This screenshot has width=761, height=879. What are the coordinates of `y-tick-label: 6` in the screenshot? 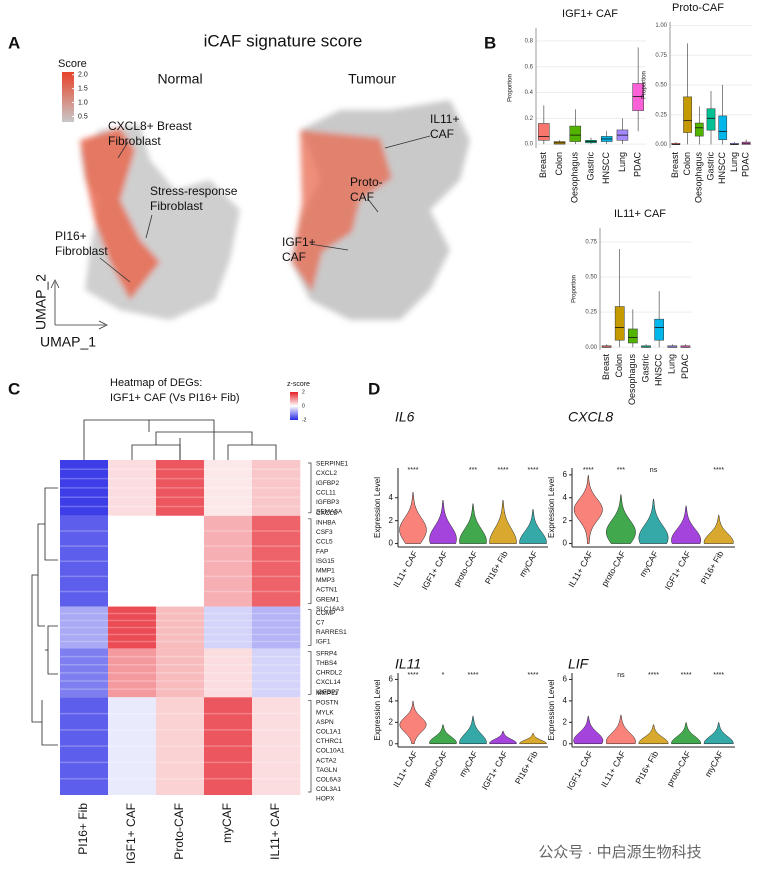 It's located at (391, 679).